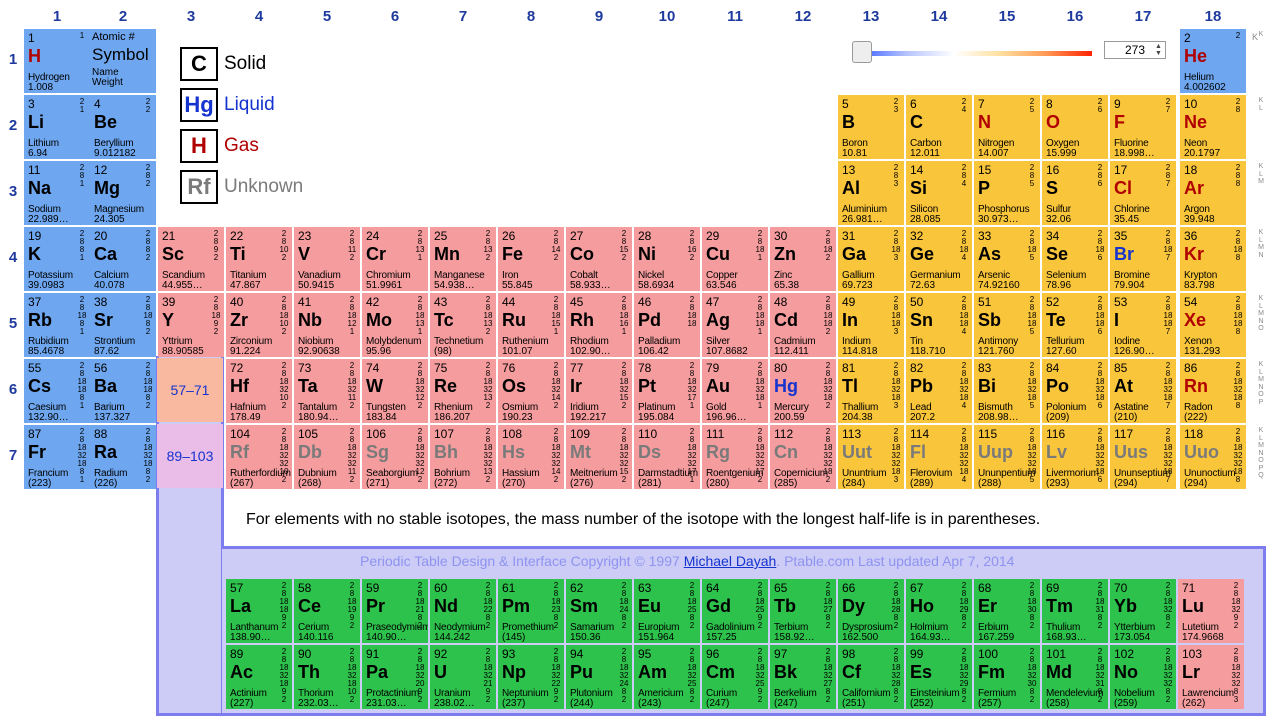 This screenshot has width=1274, height=723. I want to click on legend-solid-box: C, so click(199, 64).